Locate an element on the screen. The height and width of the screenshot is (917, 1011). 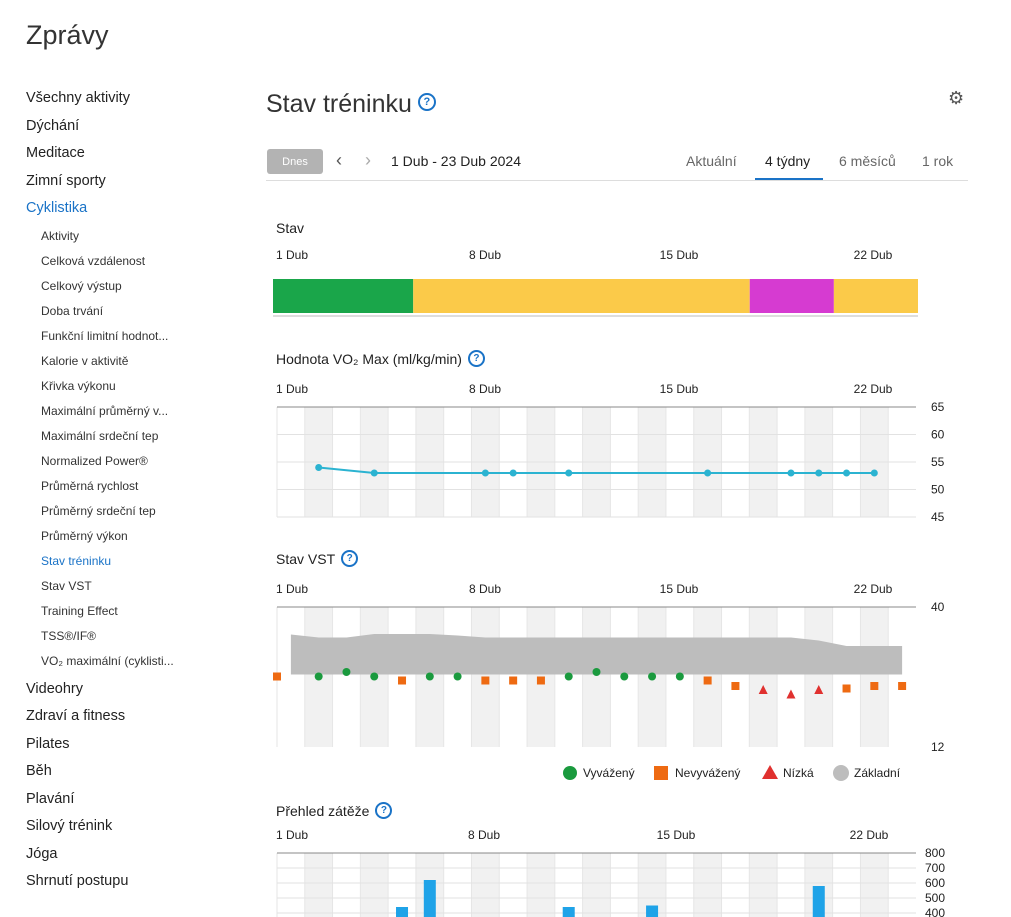
status-segment is located at coordinates (343, 296).